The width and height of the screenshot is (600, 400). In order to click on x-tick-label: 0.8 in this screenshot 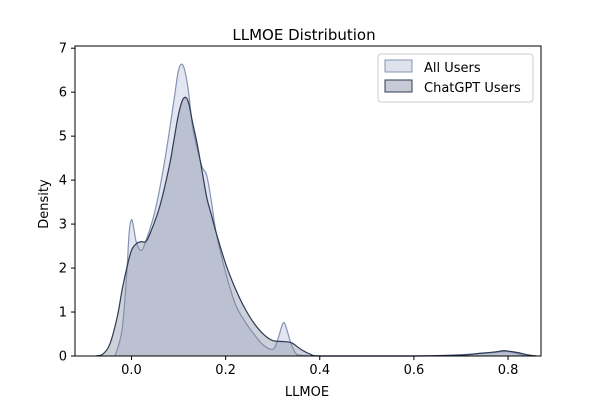, I will do `click(508, 370)`.